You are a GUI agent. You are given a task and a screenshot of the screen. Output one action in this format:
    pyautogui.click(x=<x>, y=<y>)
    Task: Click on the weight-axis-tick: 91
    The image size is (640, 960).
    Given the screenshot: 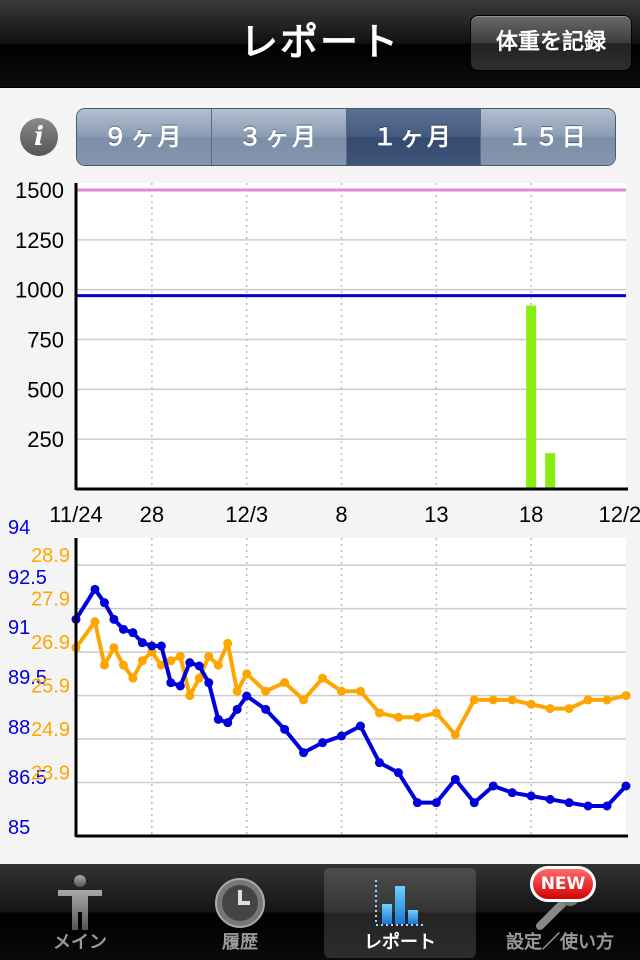 What is the action you would take?
    pyautogui.click(x=19, y=628)
    